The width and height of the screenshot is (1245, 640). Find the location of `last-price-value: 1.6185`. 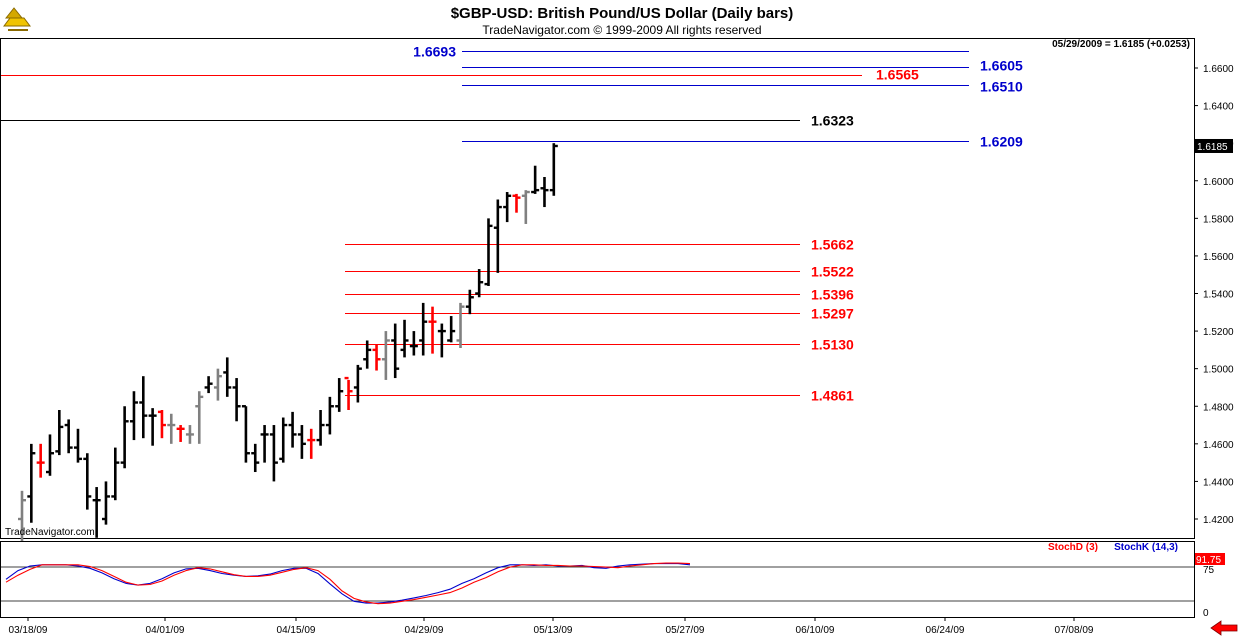

last-price-value: 1.6185 is located at coordinates (1212, 147).